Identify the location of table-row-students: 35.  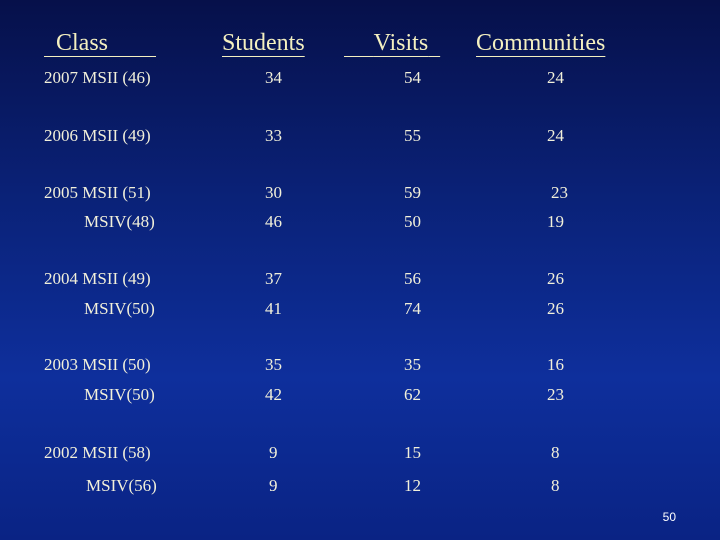
(273, 364).